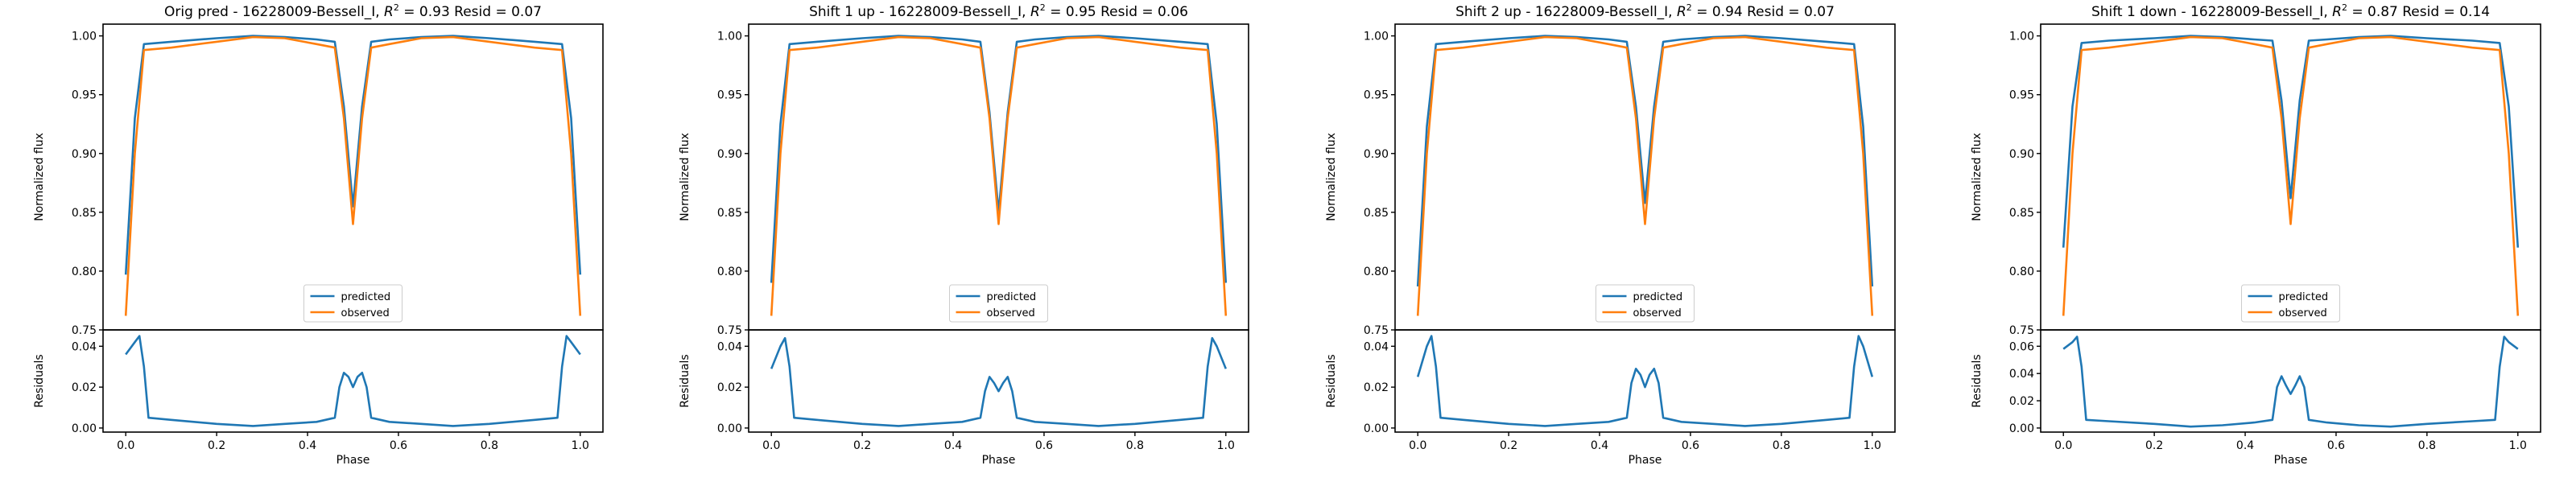  Describe the element at coordinates (2021, 346) in the screenshot. I see `residual-y-tick-label: 0.06` at that location.